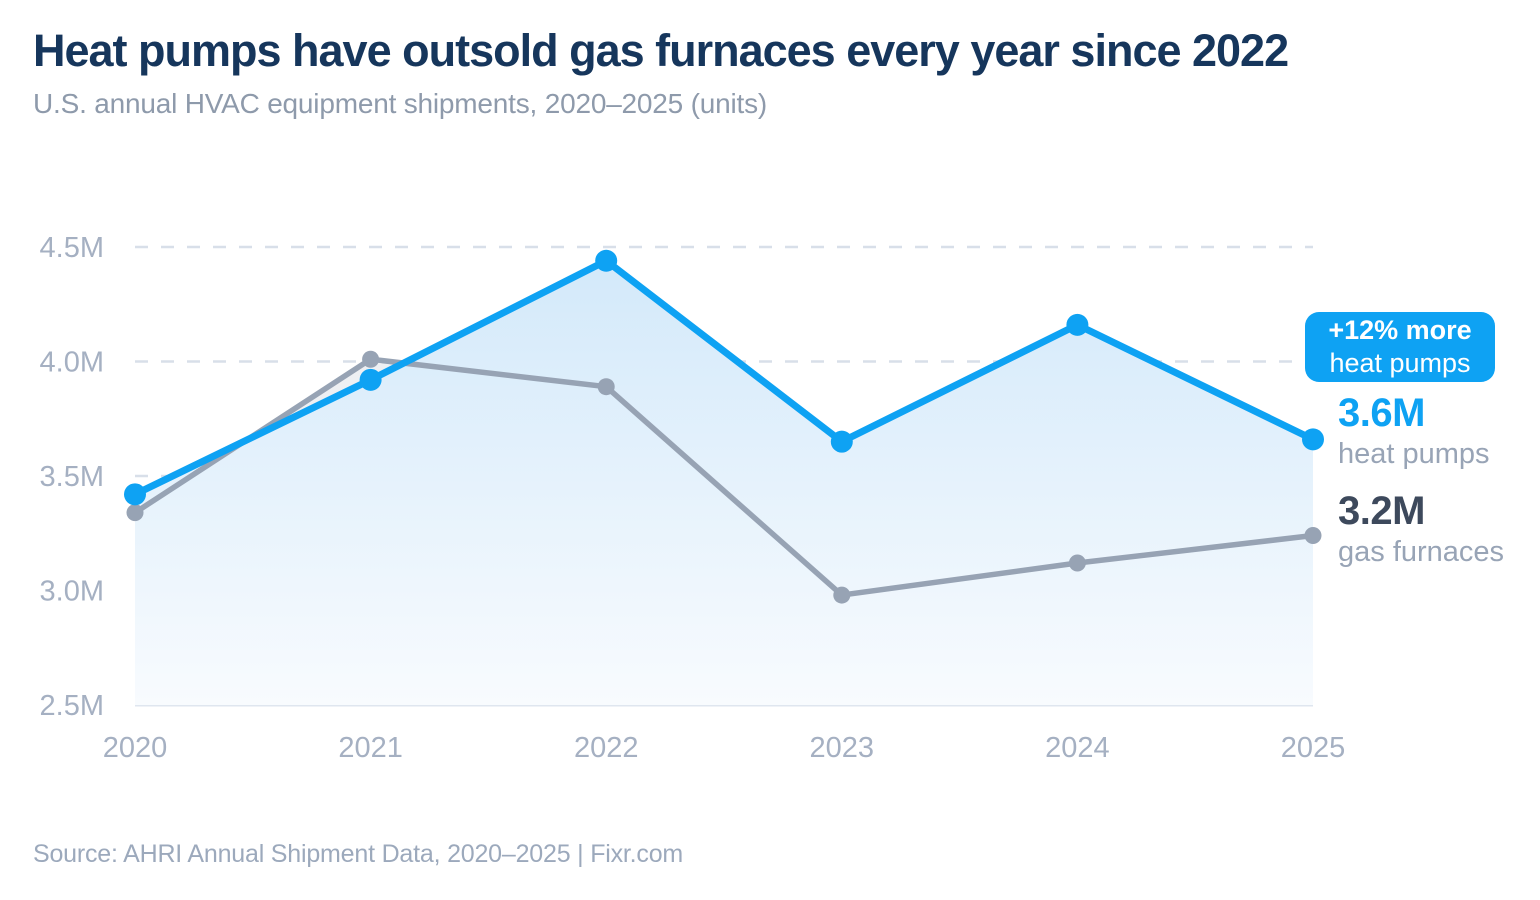  What do you see at coordinates (72, 363) in the screenshot?
I see `y-axis-label: 4.0M` at bounding box center [72, 363].